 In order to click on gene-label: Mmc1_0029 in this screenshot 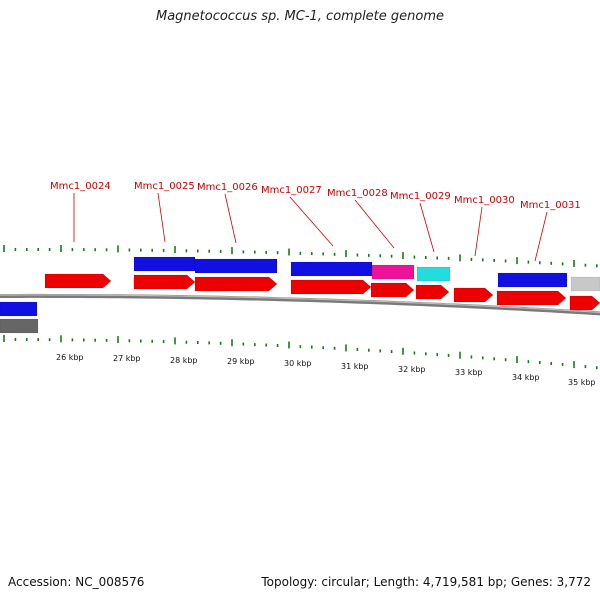, I will do `click(420, 196)`.